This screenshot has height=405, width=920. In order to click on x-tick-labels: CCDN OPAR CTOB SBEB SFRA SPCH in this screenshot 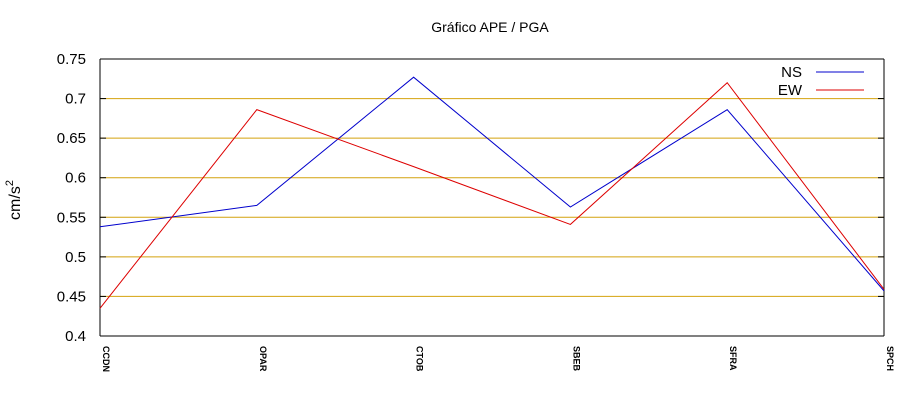, I will do `click(498, 359)`.